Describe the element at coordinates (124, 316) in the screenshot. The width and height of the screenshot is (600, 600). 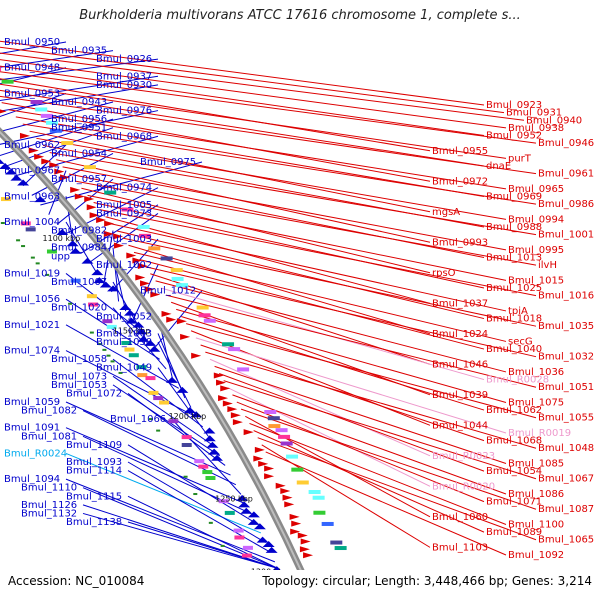
I see `left-gene-label: Bmul_1052` at that location.